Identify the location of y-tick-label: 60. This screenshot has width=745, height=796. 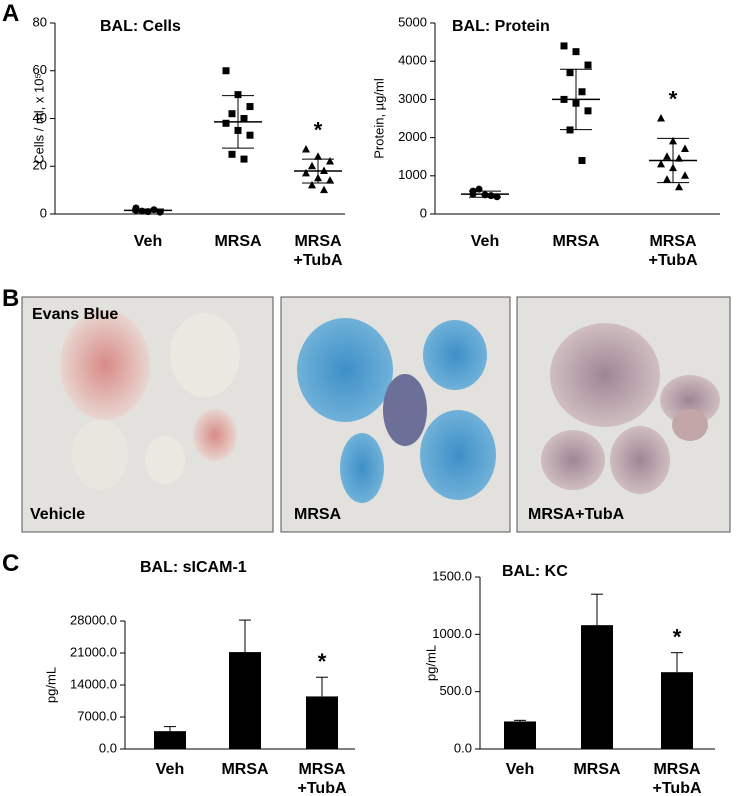
(40, 69).